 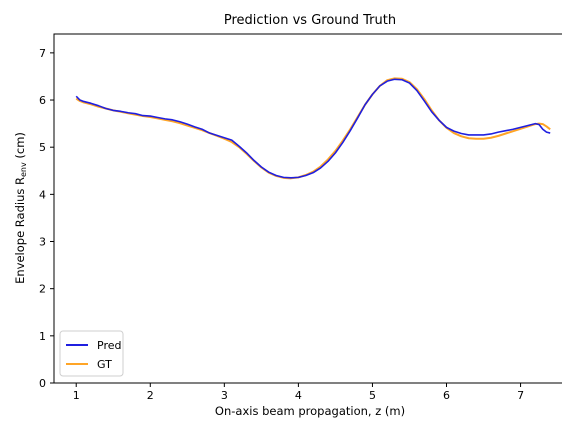 I want to click on y-tick-label: 5, so click(x=42, y=147).